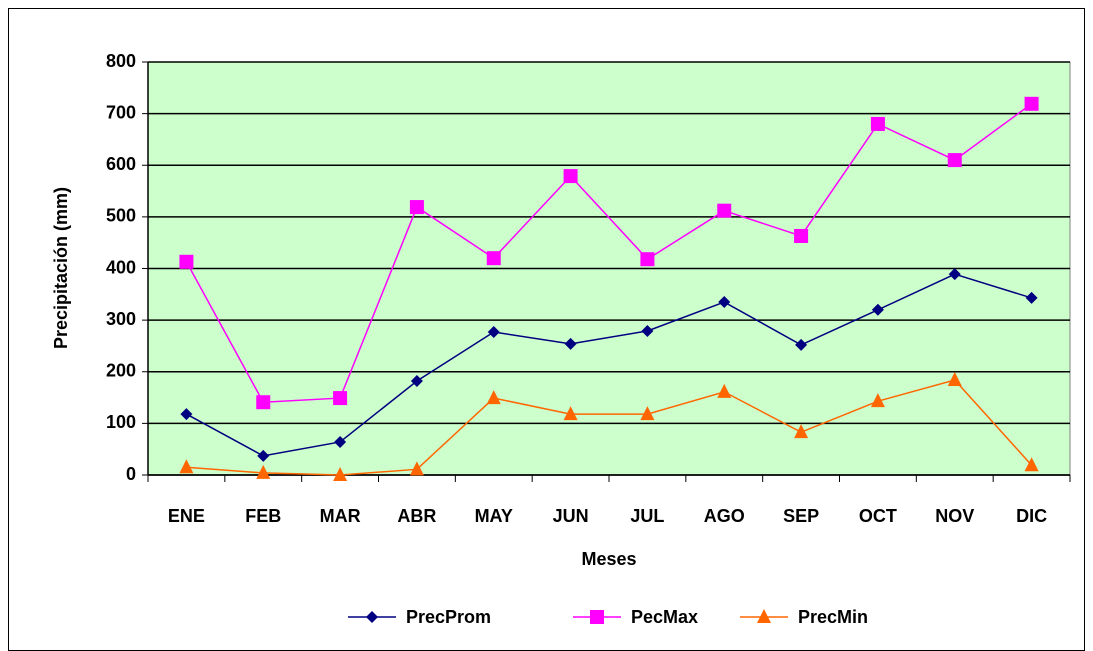 The width and height of the screenshot is (1093, 651). What do you see at coordinates (954, 516) in the screenshot?
I see `x-tick-label: NOV` at bounding box center [954, 516].